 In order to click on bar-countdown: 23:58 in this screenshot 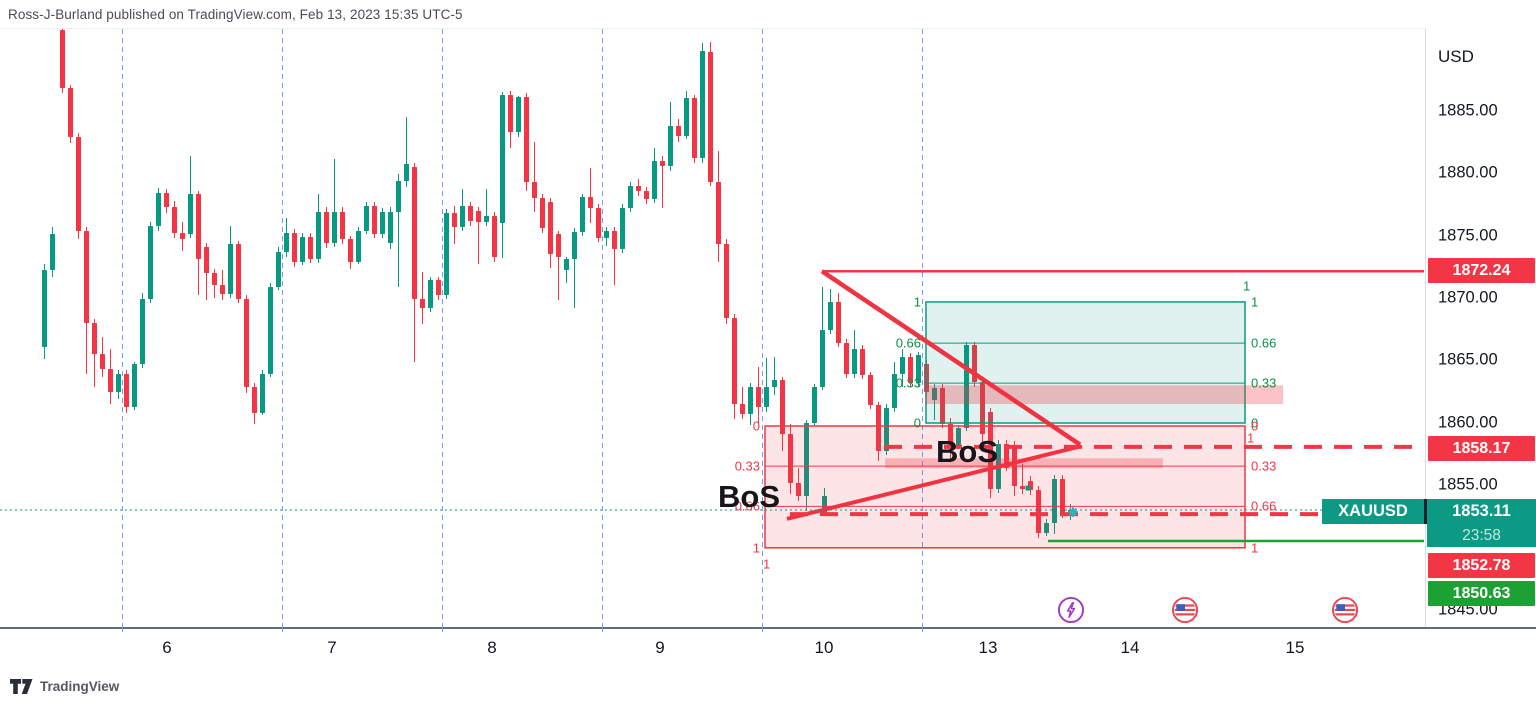, I will do `click(1481, 535)`.